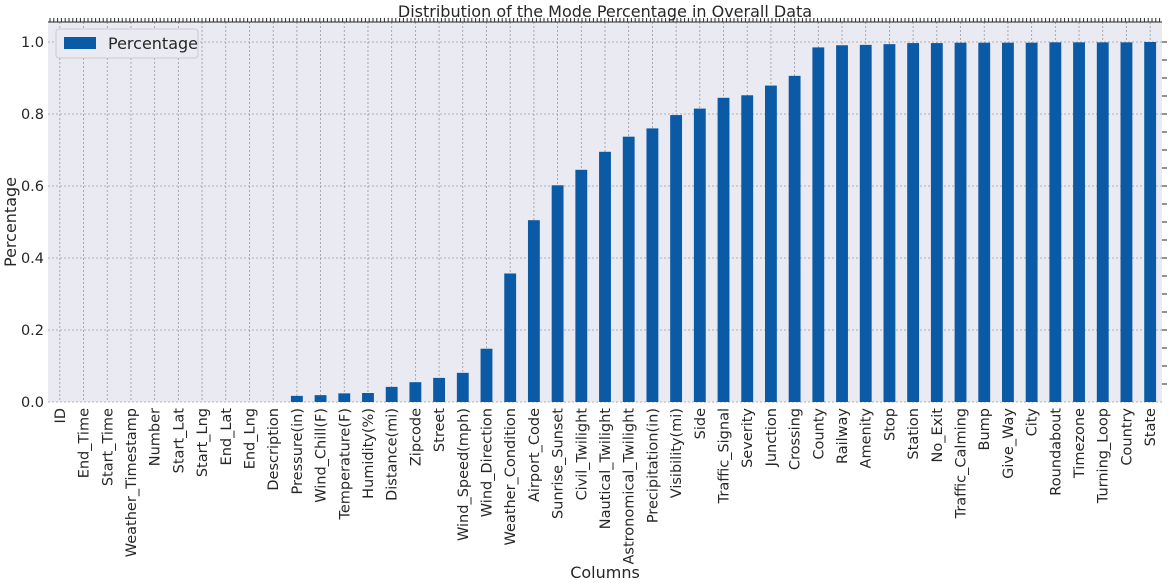  I want to click on x-tick-label: Airport_Code, so click(535, 455).